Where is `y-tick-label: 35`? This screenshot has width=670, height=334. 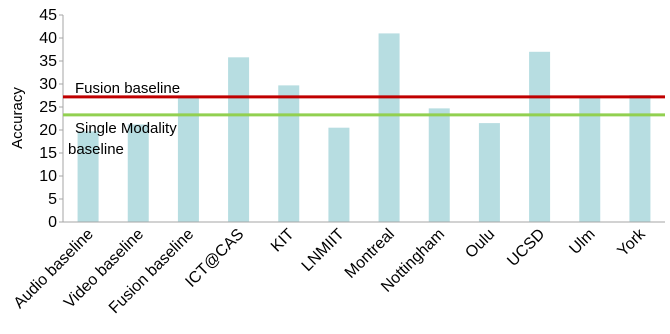 y-tick-label: 35 is located at coordinates (48, 61).